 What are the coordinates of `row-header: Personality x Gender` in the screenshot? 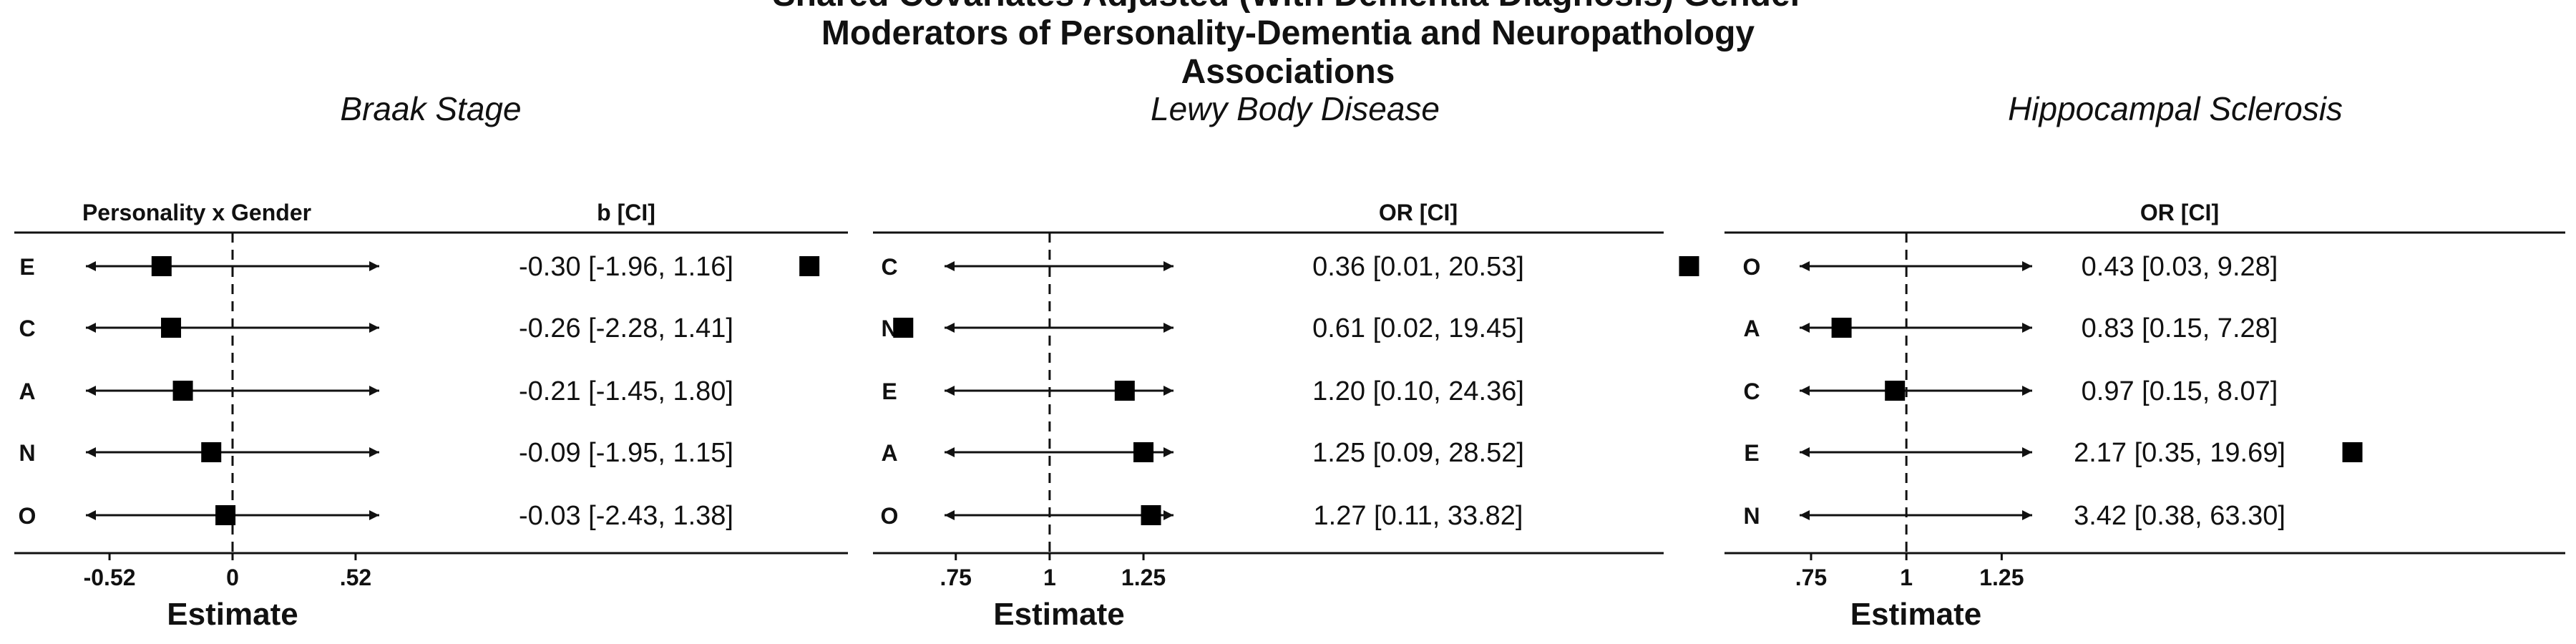 It's located at (196, 212).